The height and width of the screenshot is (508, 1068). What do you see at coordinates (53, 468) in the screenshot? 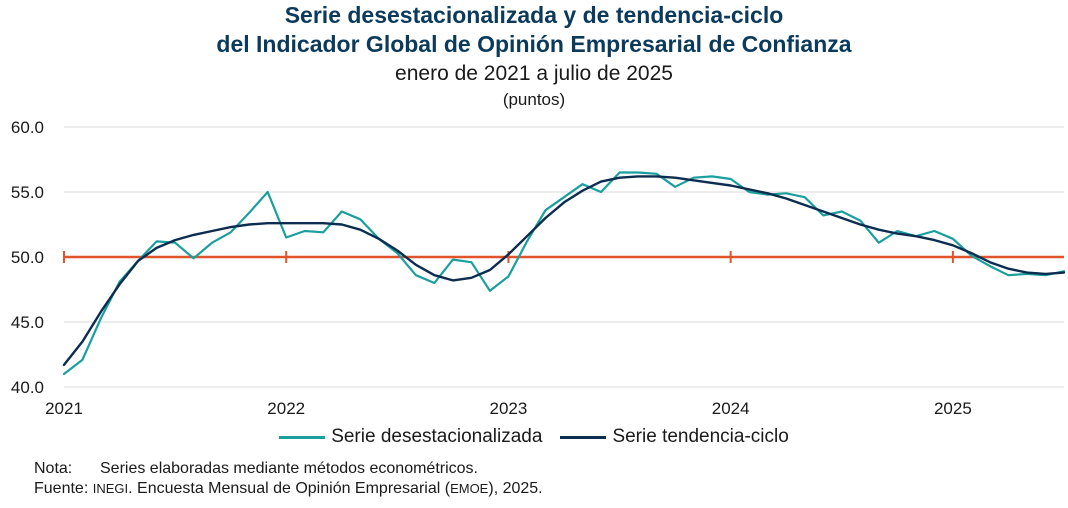
I see `note-label: Nota:` at bounding box center [53, 468].